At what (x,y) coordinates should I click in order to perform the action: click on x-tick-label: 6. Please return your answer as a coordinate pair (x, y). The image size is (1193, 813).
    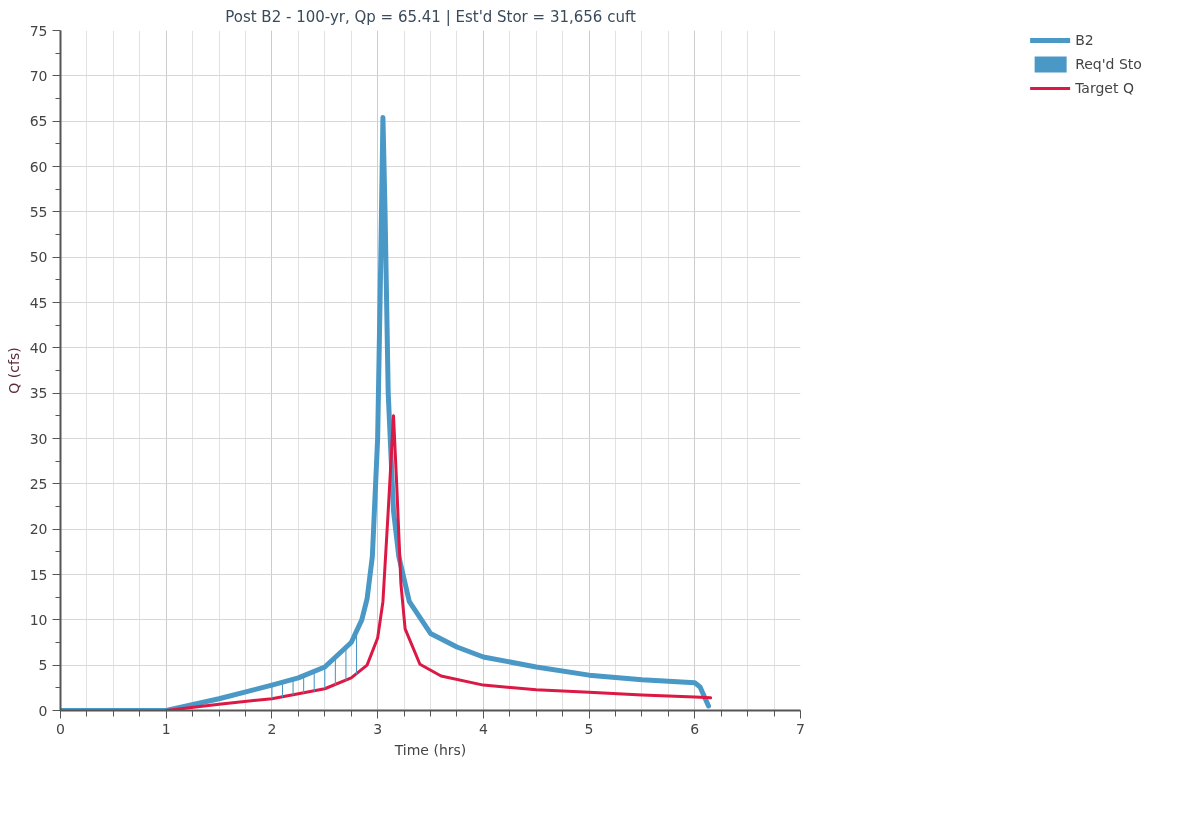
    Looking at the image, I should click on (695, 728).